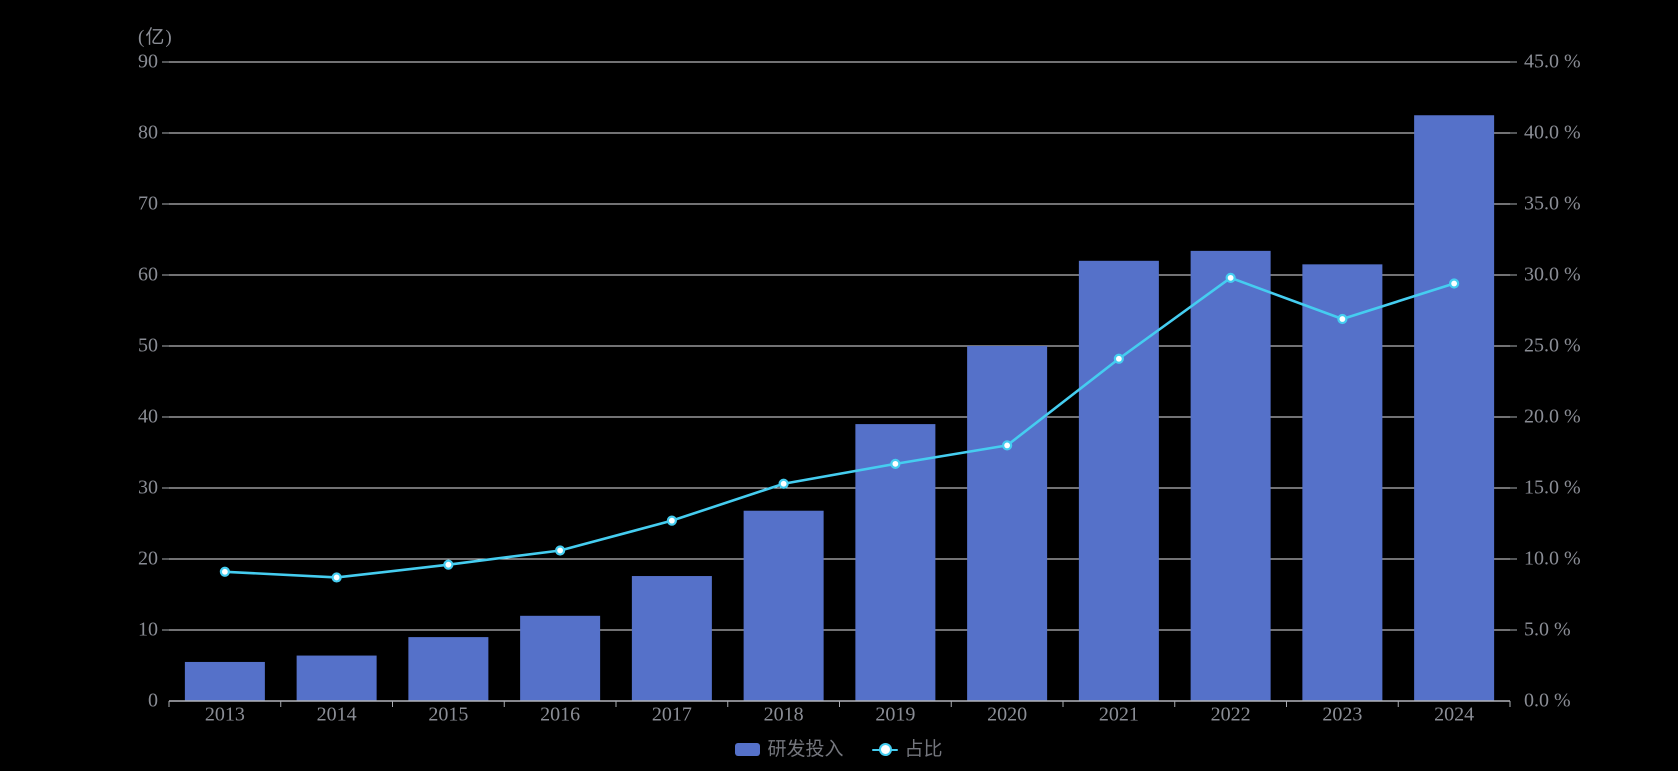  What do you see at coordinates (336, 577) in the screenshot?
I see `line-point-2014` at bounding box center [336, 577].